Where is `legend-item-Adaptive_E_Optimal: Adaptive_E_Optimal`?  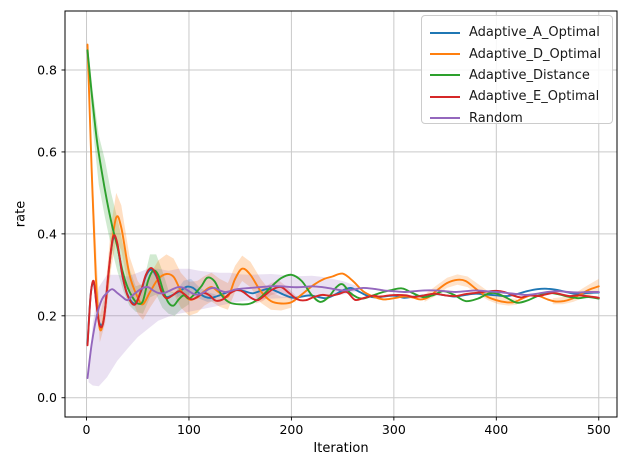
legend-item-Adaptive_E_Optimal: Adaptive_E_Optimal is located at coordinates (521, 96).